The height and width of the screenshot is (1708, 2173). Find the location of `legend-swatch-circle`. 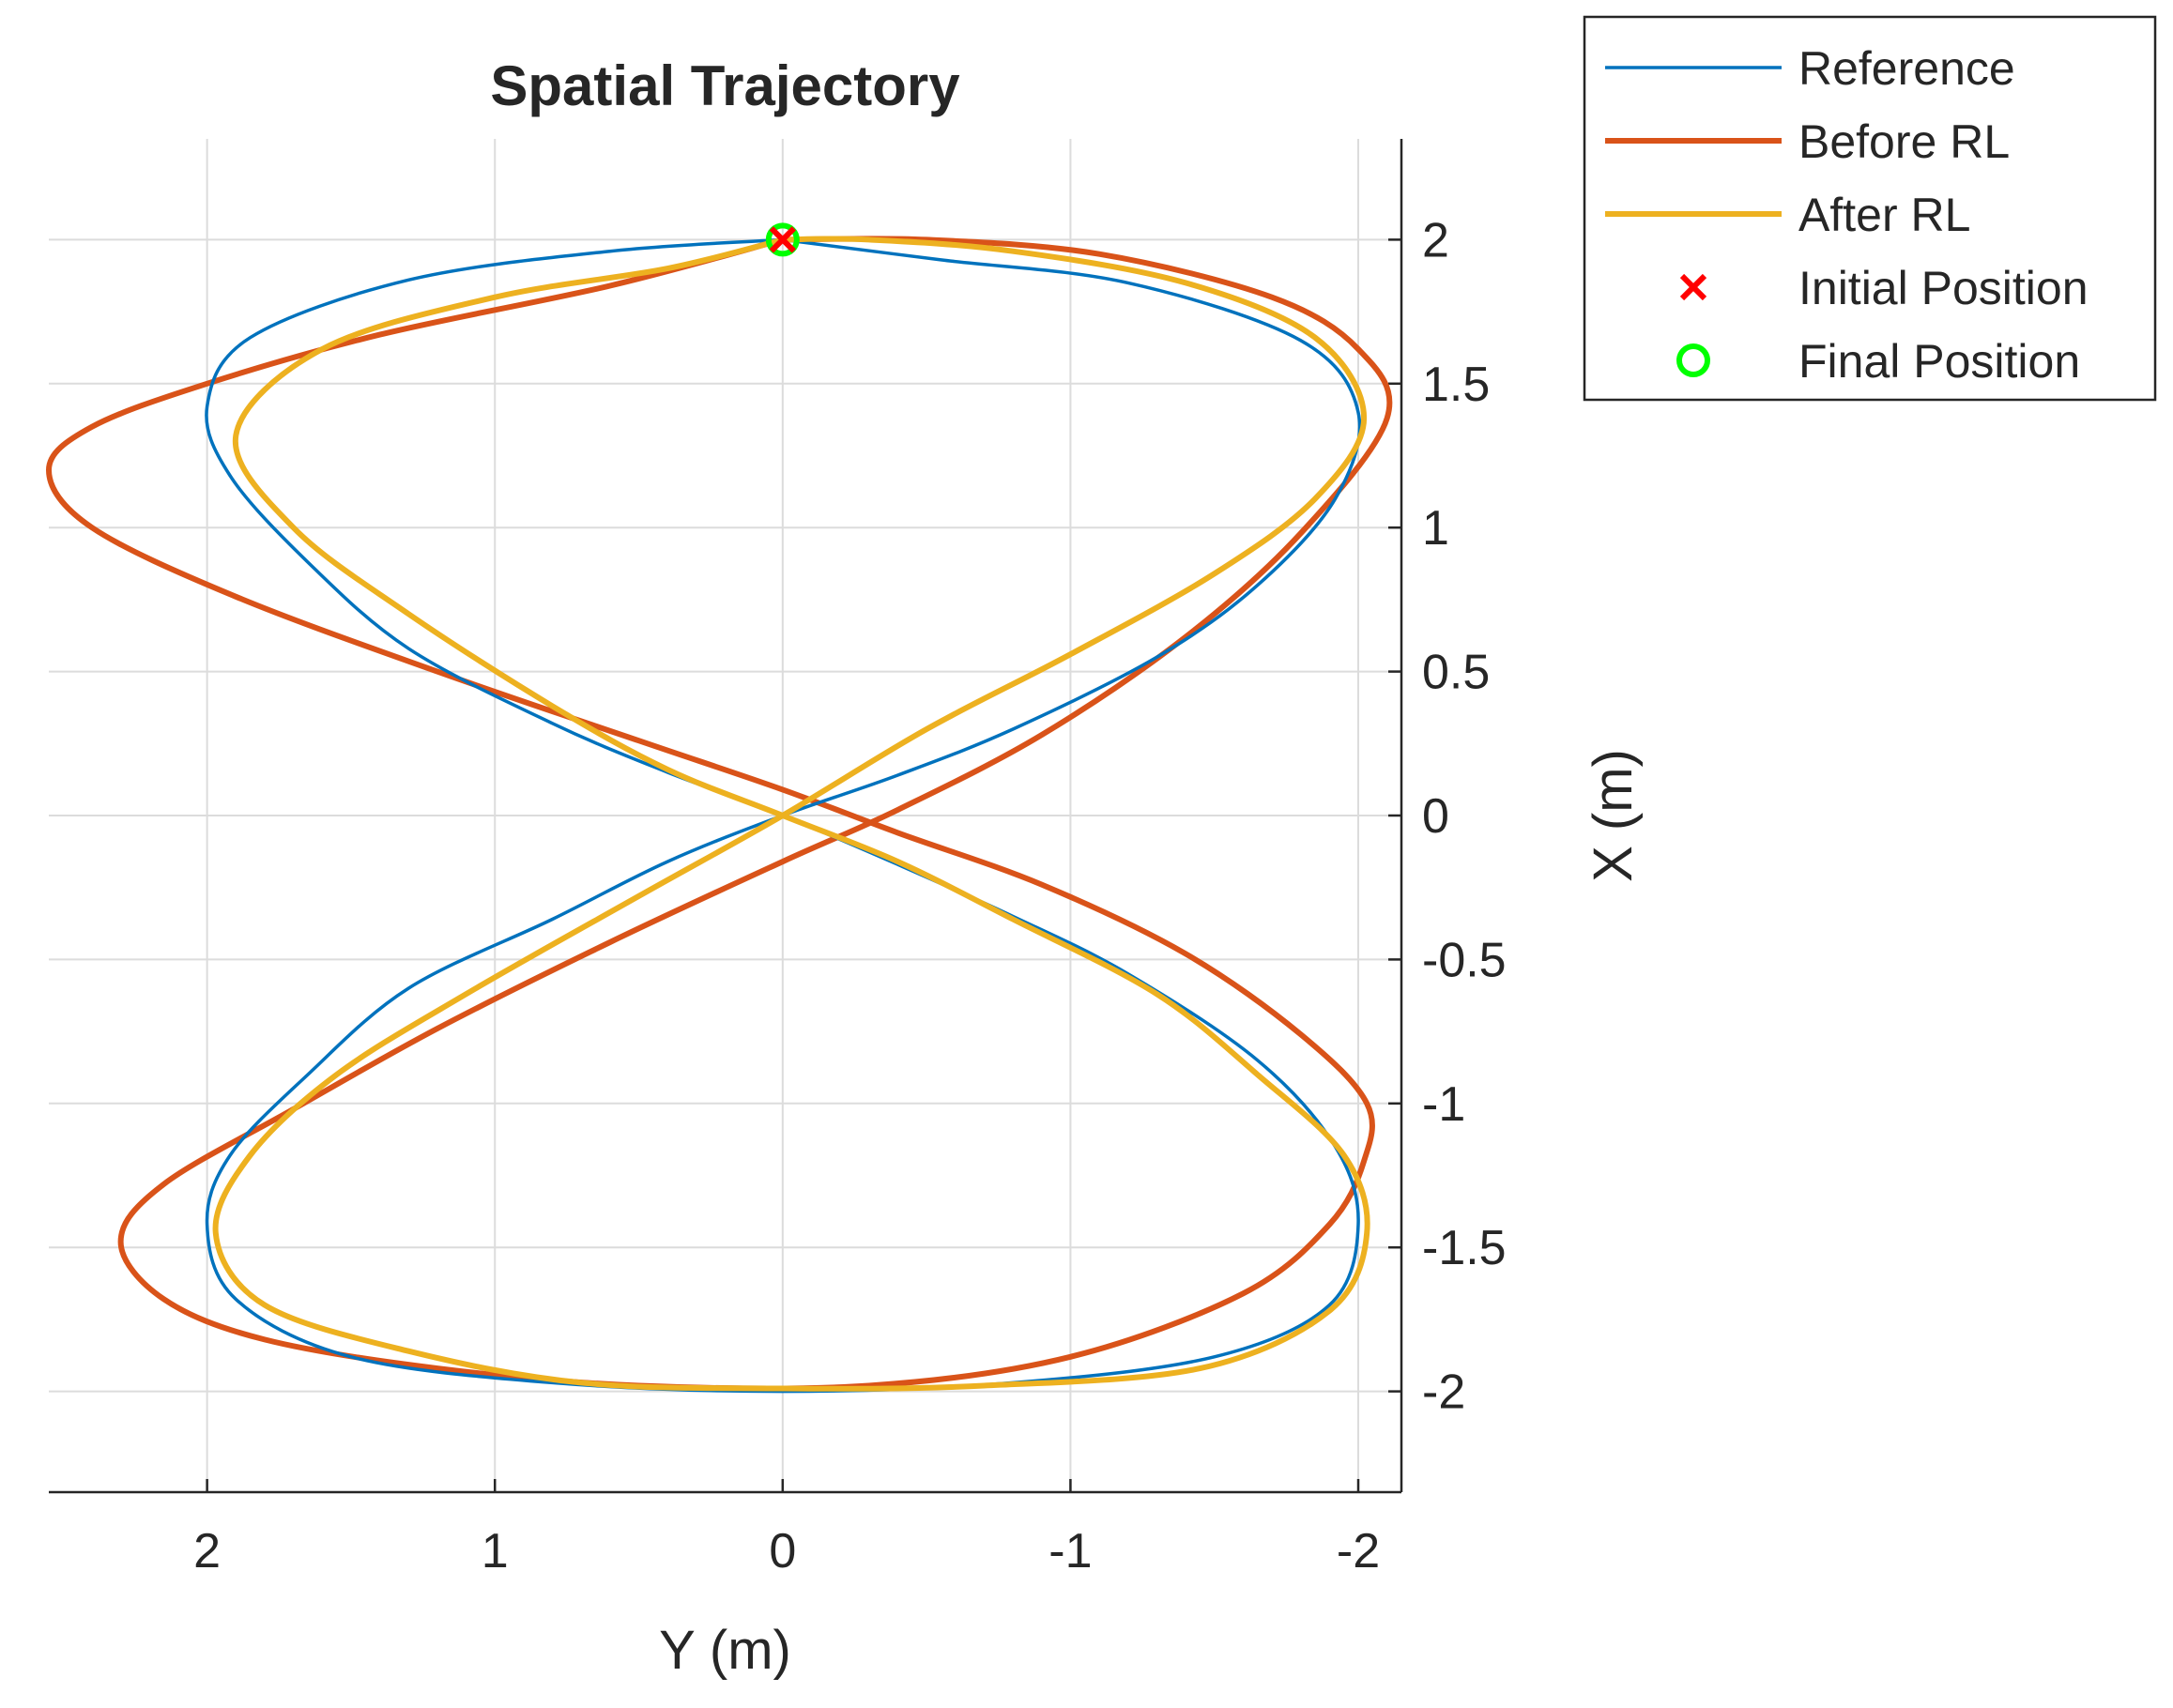

legend-swatch-circle is located at coordinates (1693, 360).